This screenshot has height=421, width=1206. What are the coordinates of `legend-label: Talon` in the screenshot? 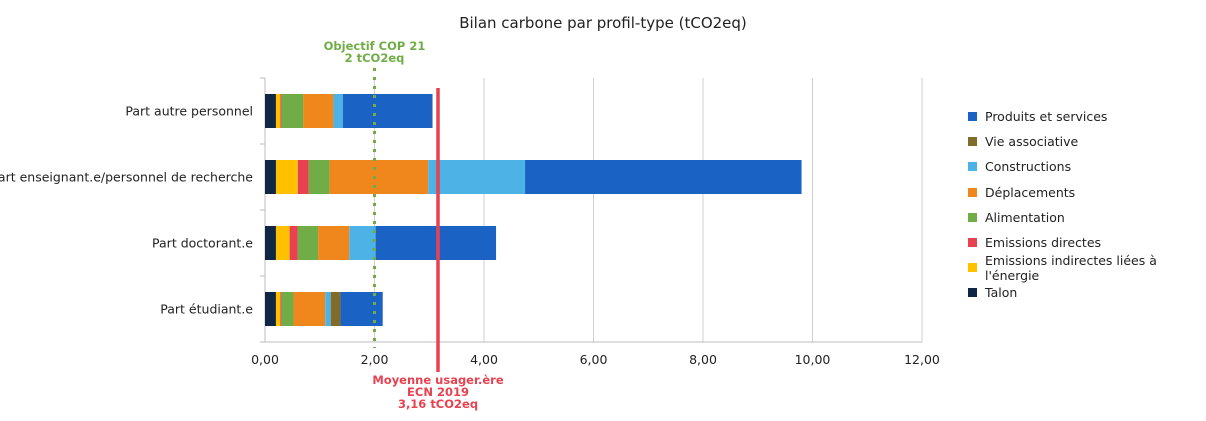 It's located at (1001, 293).